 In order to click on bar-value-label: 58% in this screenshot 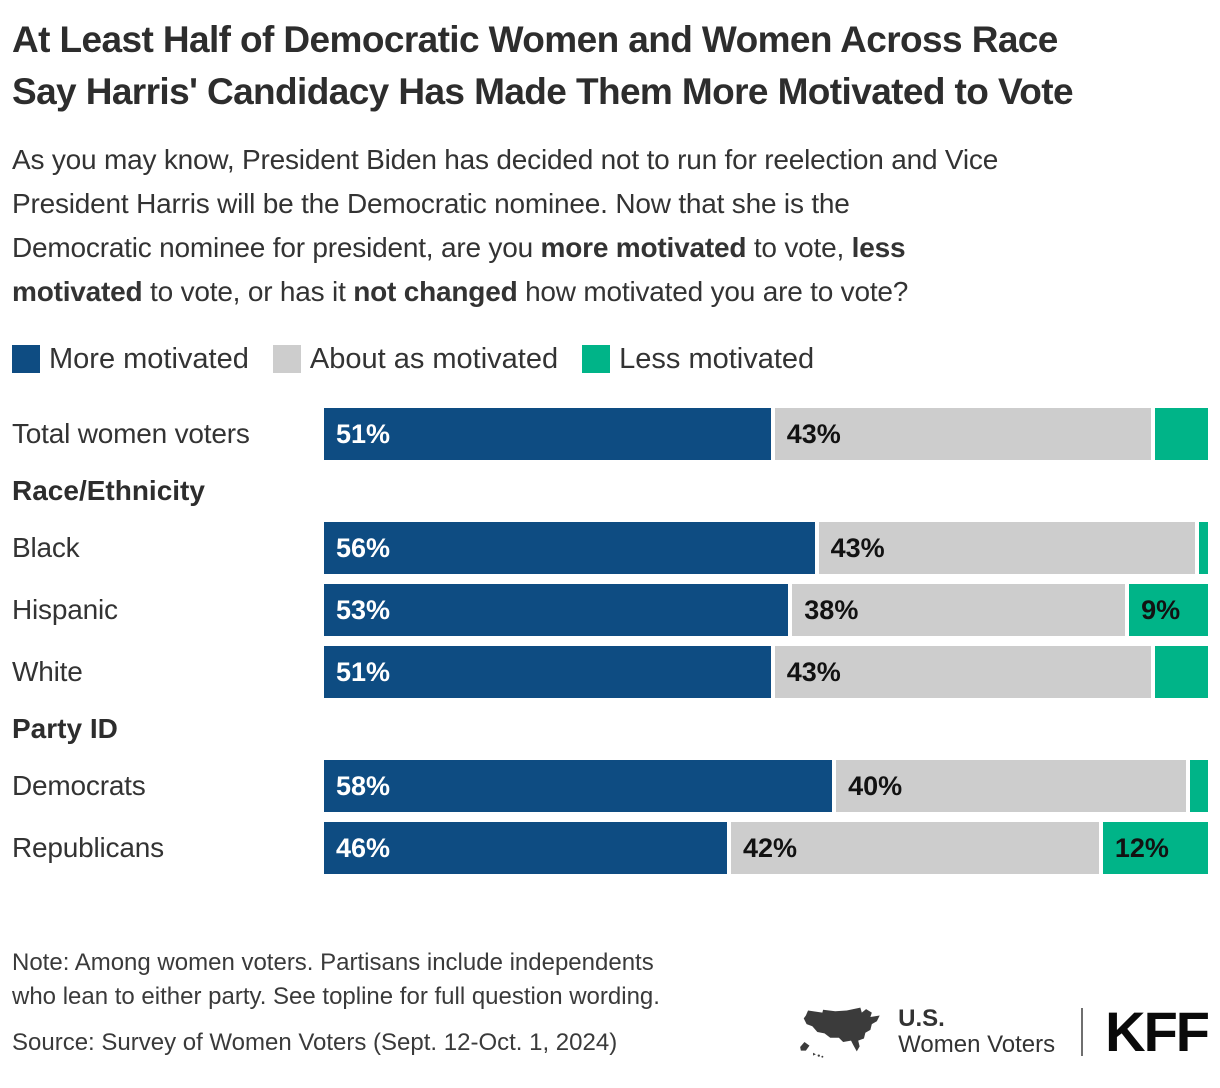, I will do `click(363, 785)`.